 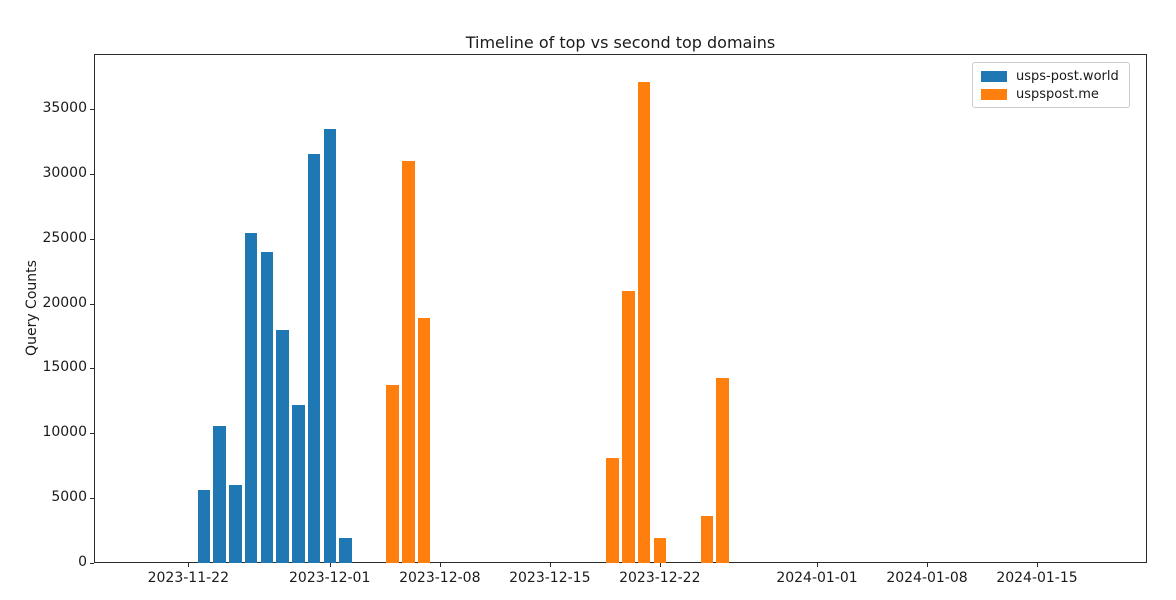 What do you see at coordinates (660, 578) in the screenshot?
I see `x-tick-label: 2023-12-22` at bounding box center [660, 578].